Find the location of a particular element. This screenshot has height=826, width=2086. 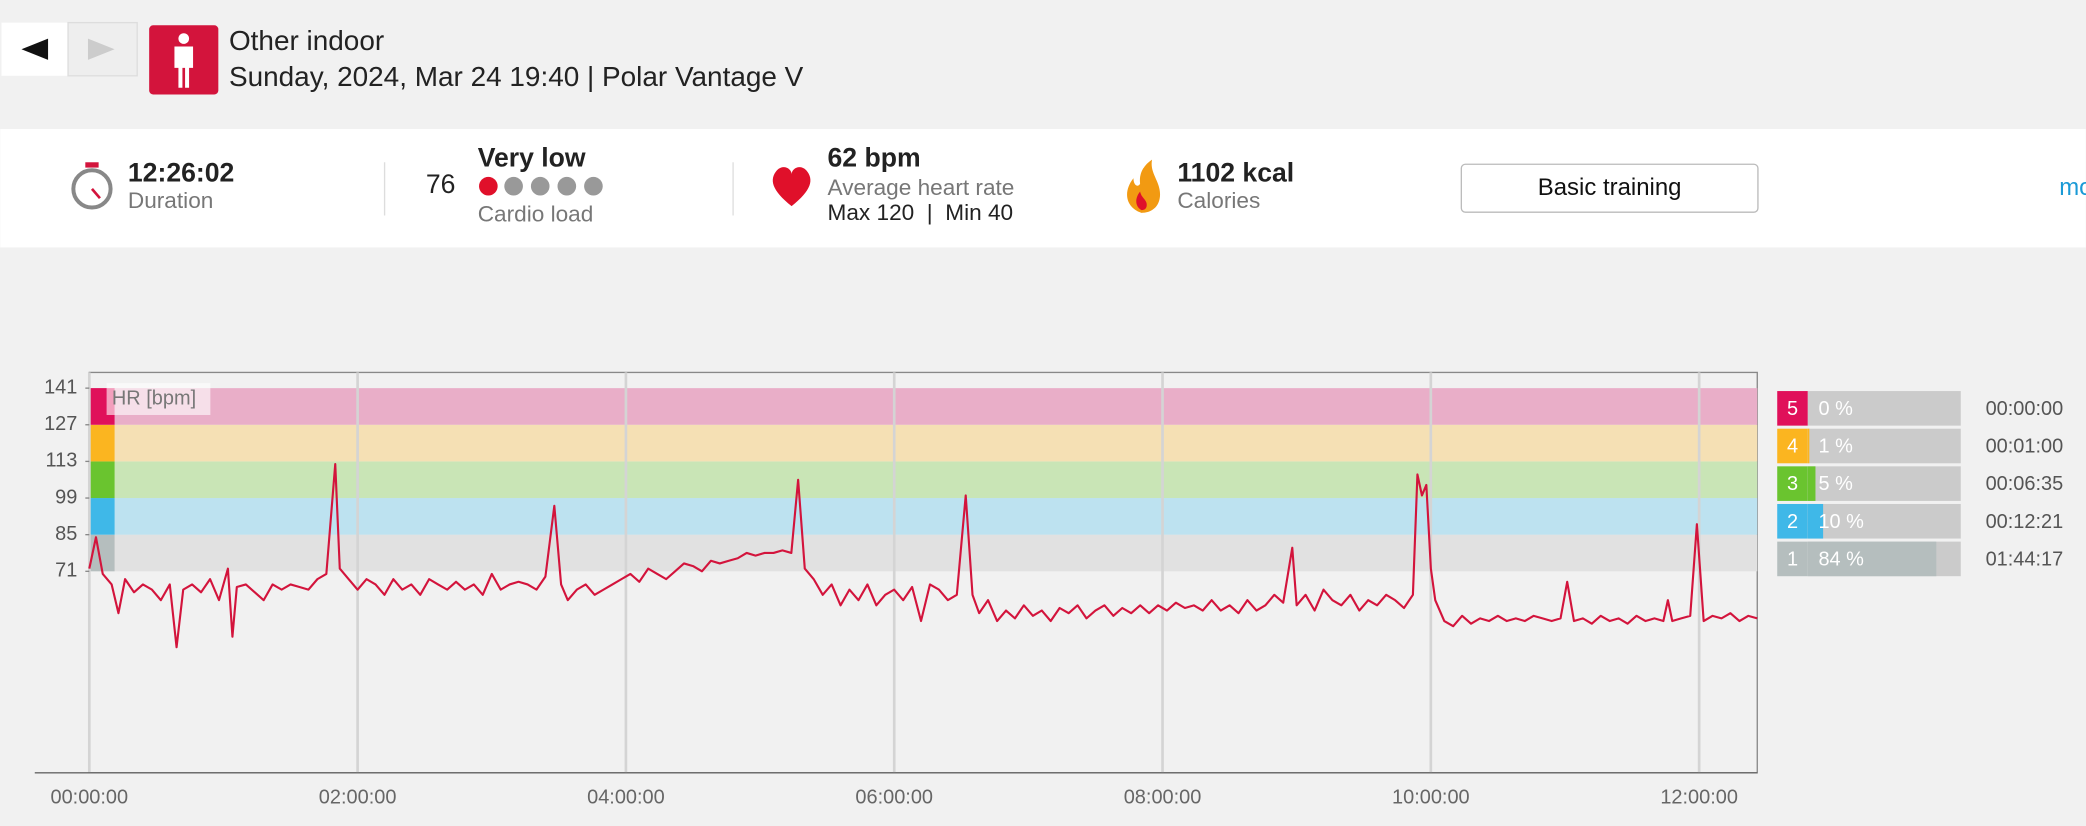

hr-range: Max 120 | Min 40 is located at coordinates (921, 212).